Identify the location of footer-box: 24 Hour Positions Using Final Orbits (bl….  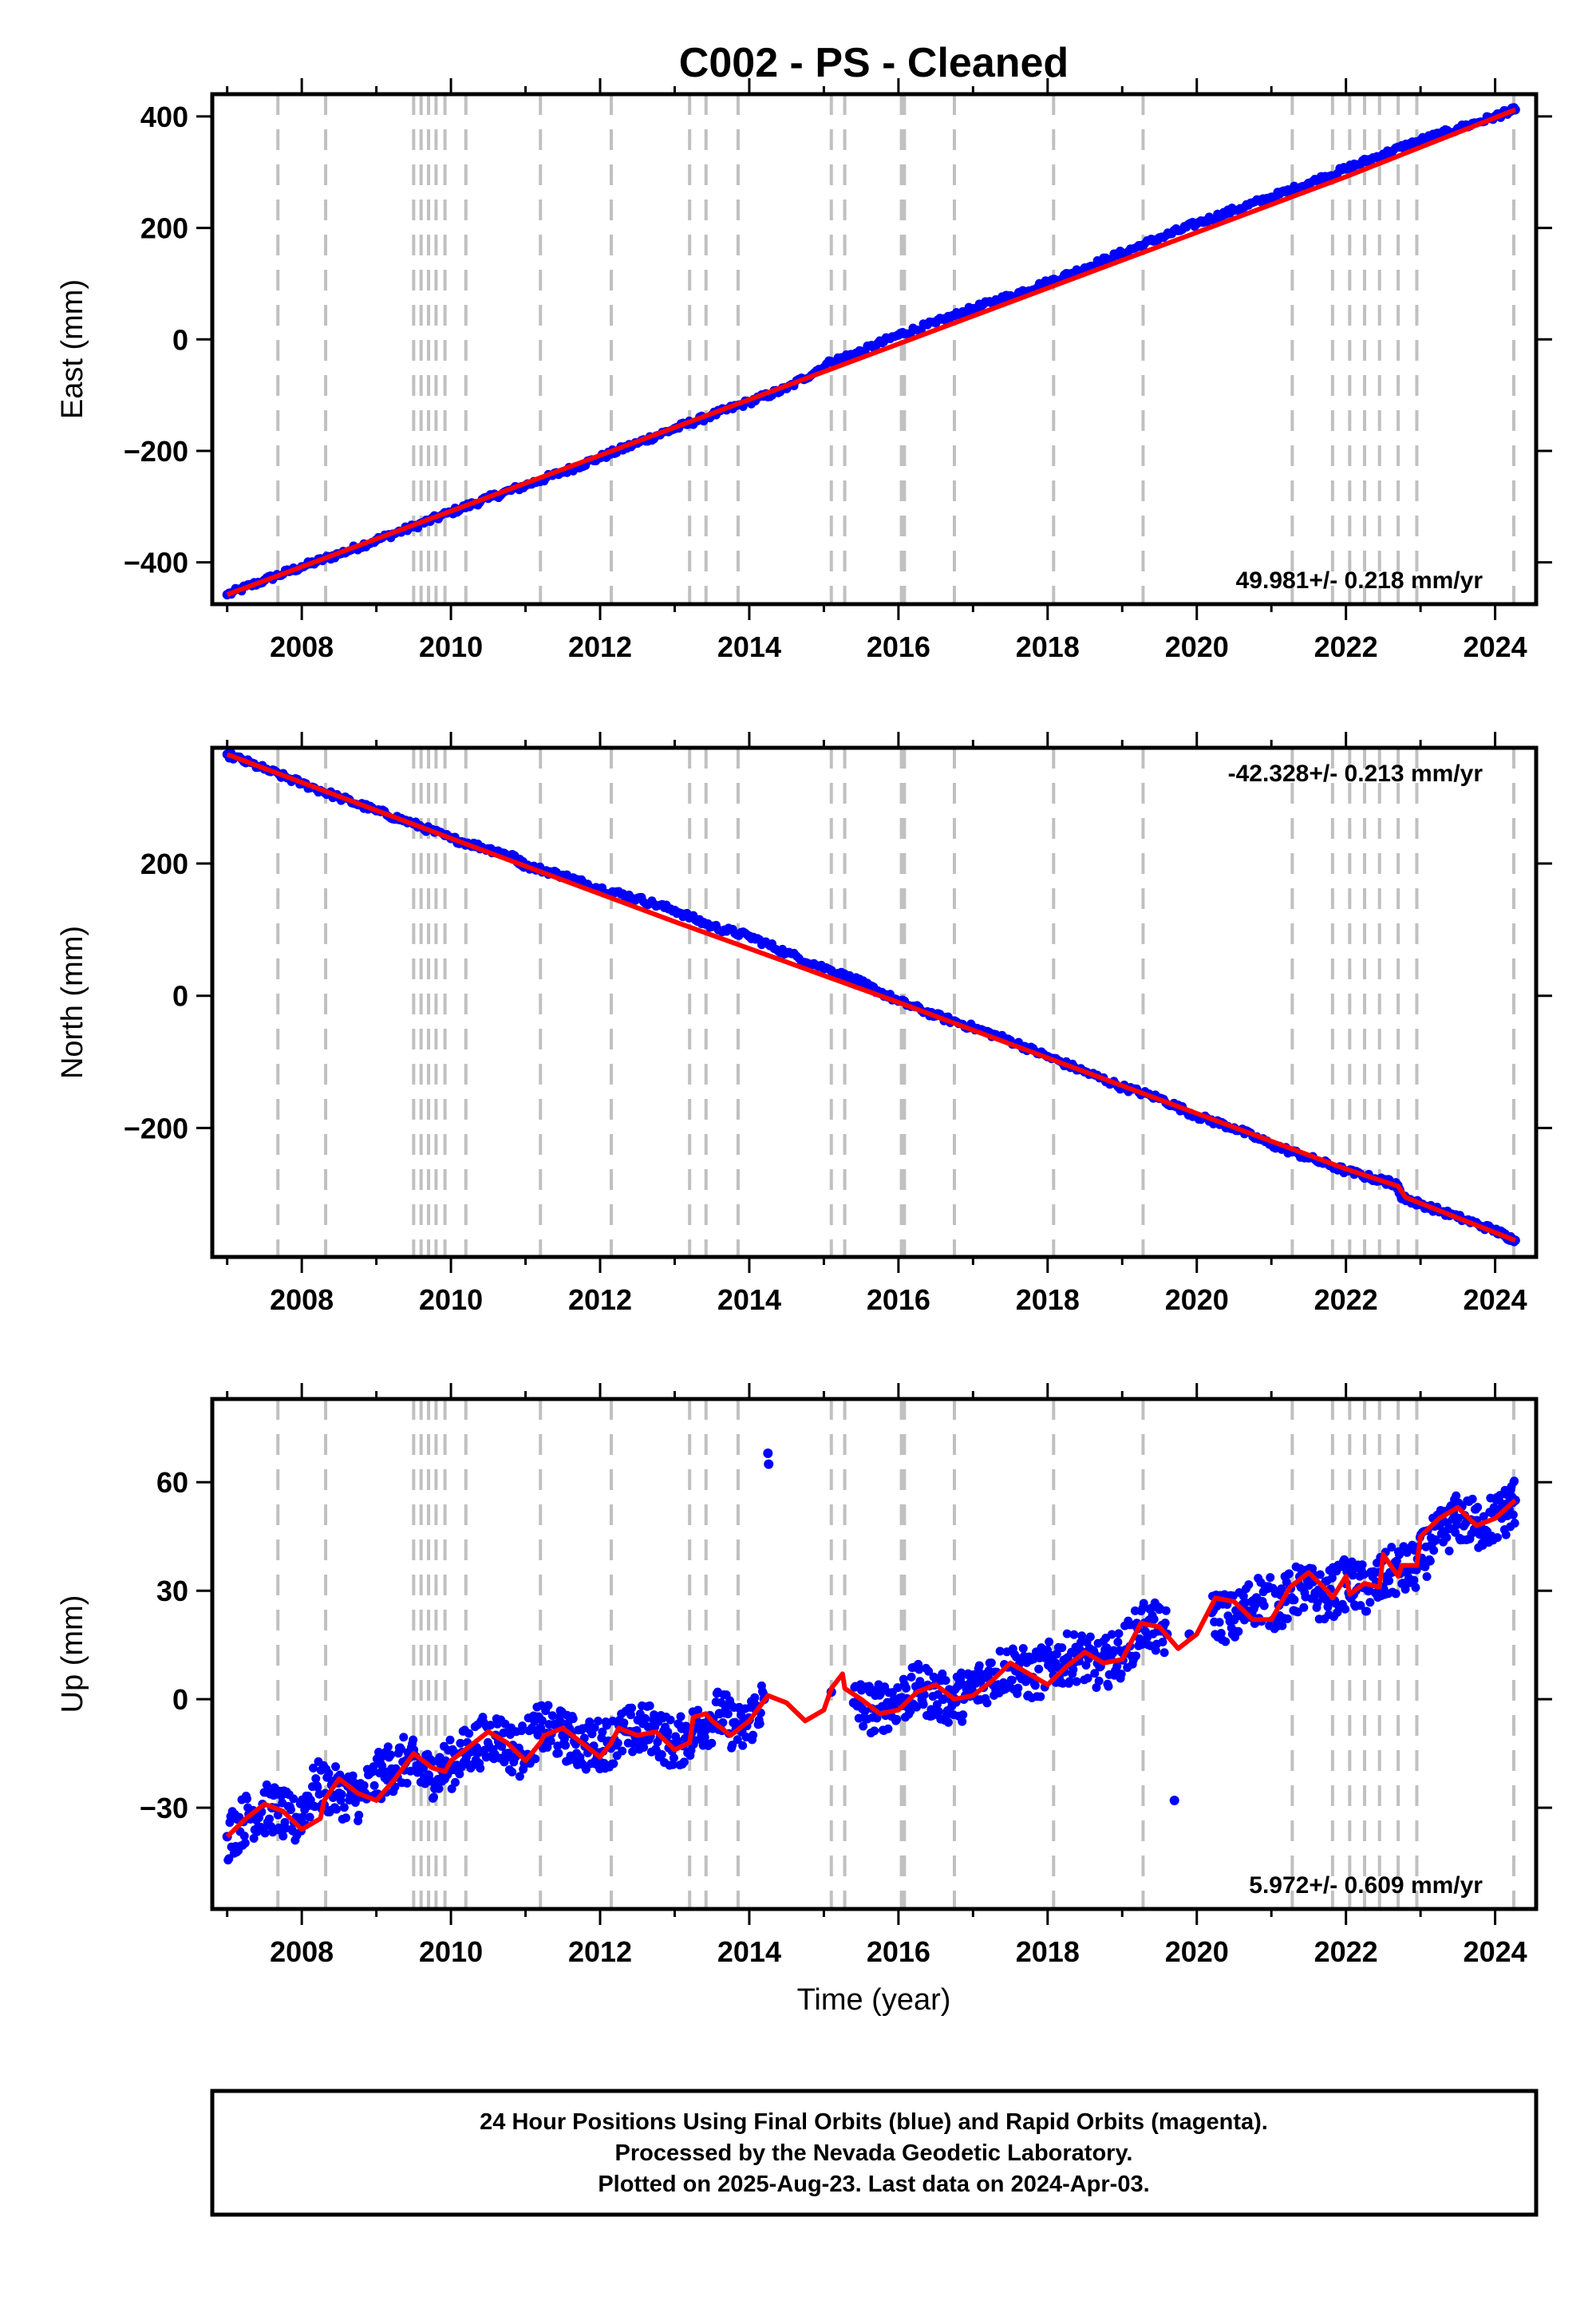
(874, 2153).